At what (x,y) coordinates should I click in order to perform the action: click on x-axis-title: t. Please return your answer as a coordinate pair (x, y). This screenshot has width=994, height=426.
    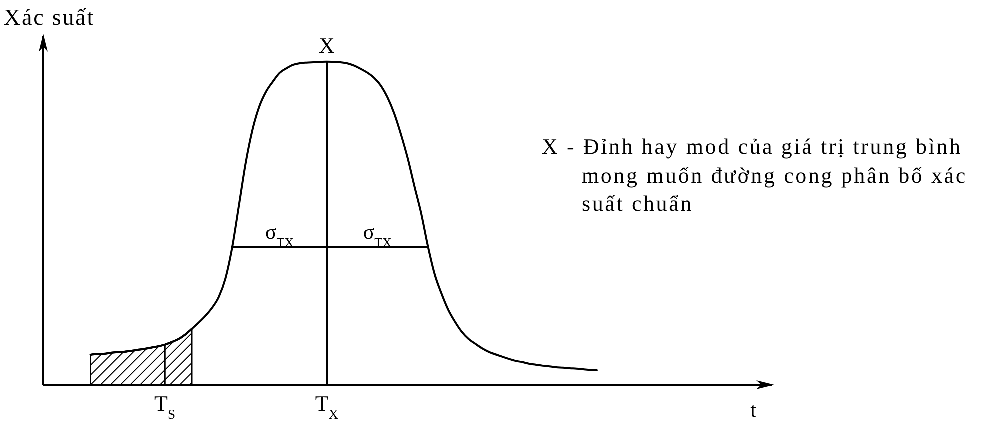
    Looking at the image, I should click on (753, 410).